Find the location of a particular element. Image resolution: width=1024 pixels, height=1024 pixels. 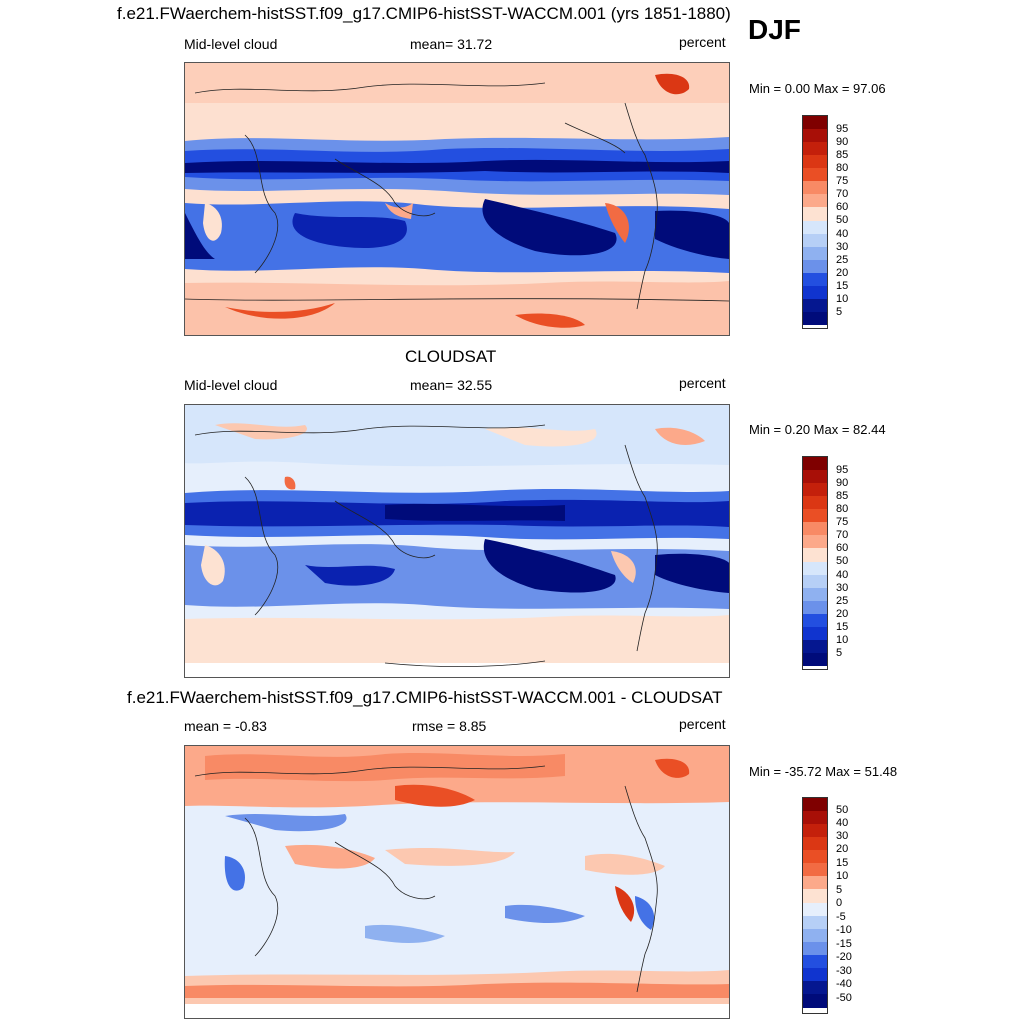

panel-3-cbar-label: -15 is located at coordinates (844, 944).